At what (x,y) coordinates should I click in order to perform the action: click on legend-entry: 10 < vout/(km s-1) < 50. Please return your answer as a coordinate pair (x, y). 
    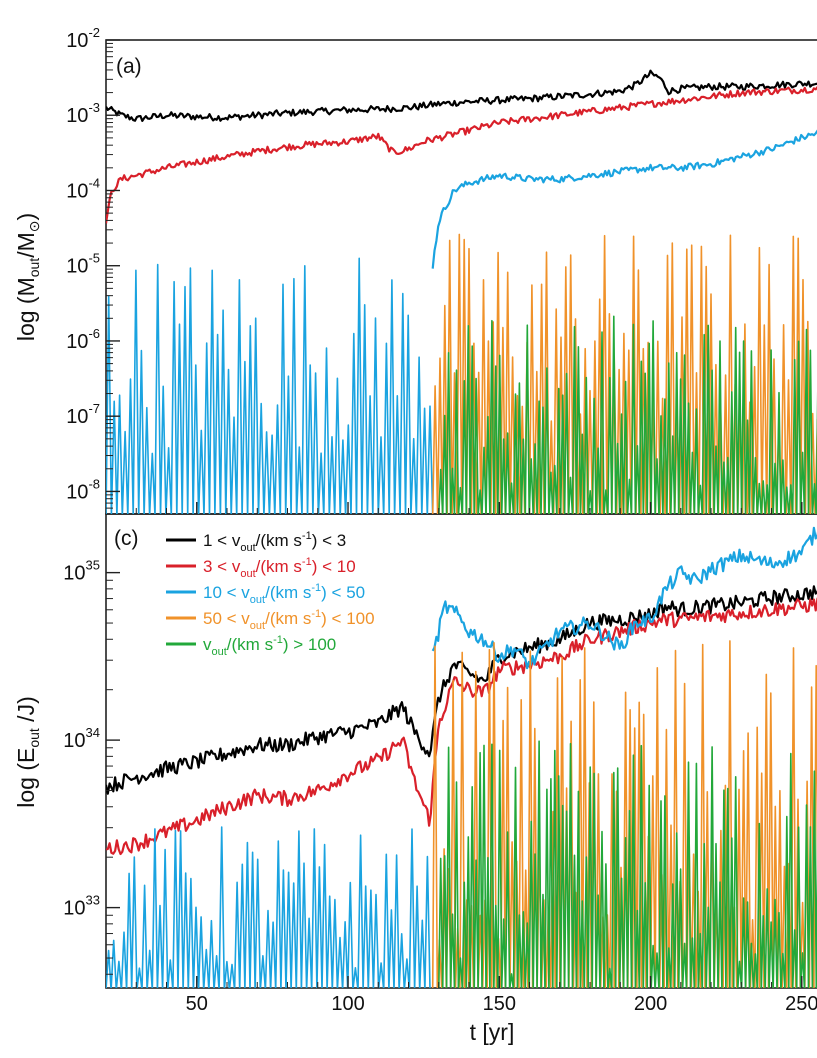
    Looking at the image, I should click on (284, 594).